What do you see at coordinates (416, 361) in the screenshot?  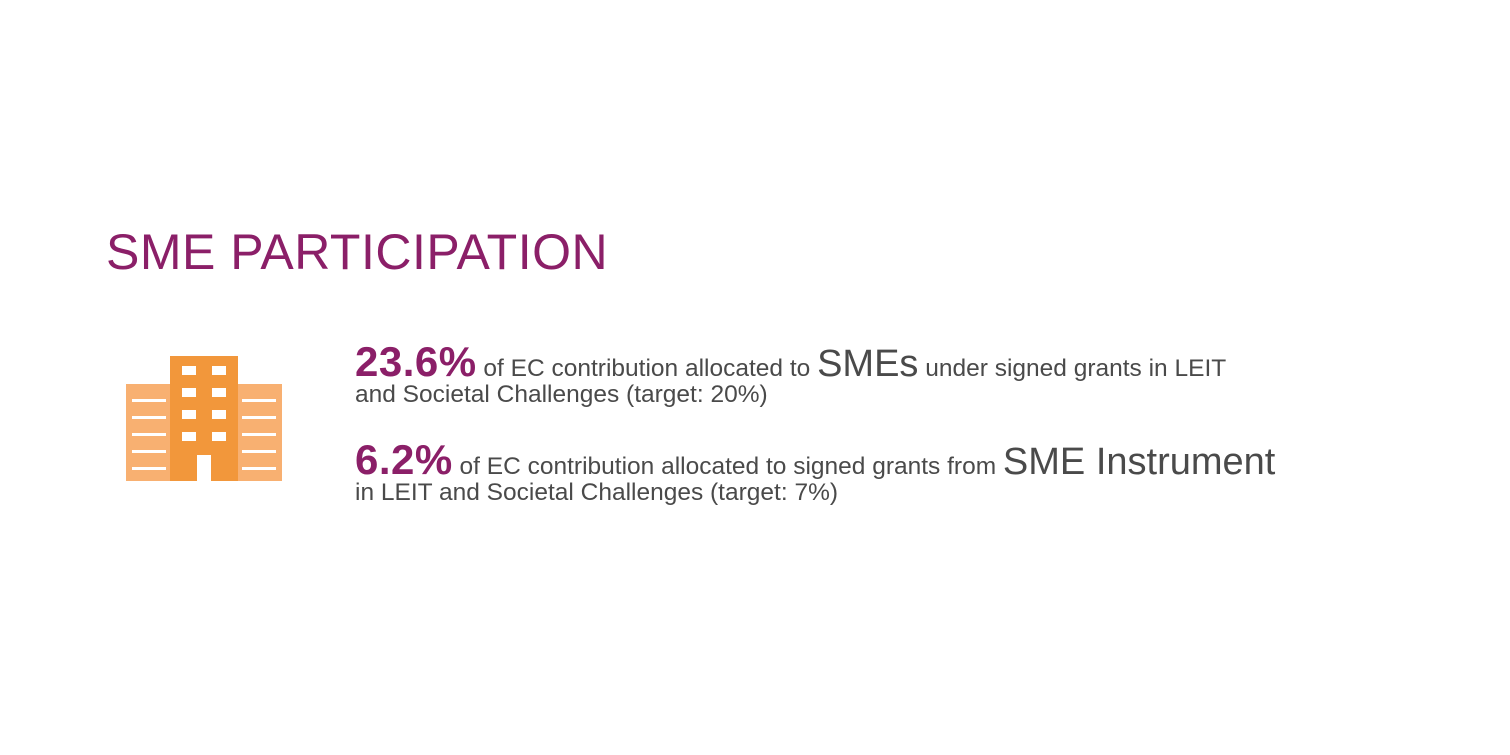 I see `stat-value: 23.6%` at bounding box center [416, 361].